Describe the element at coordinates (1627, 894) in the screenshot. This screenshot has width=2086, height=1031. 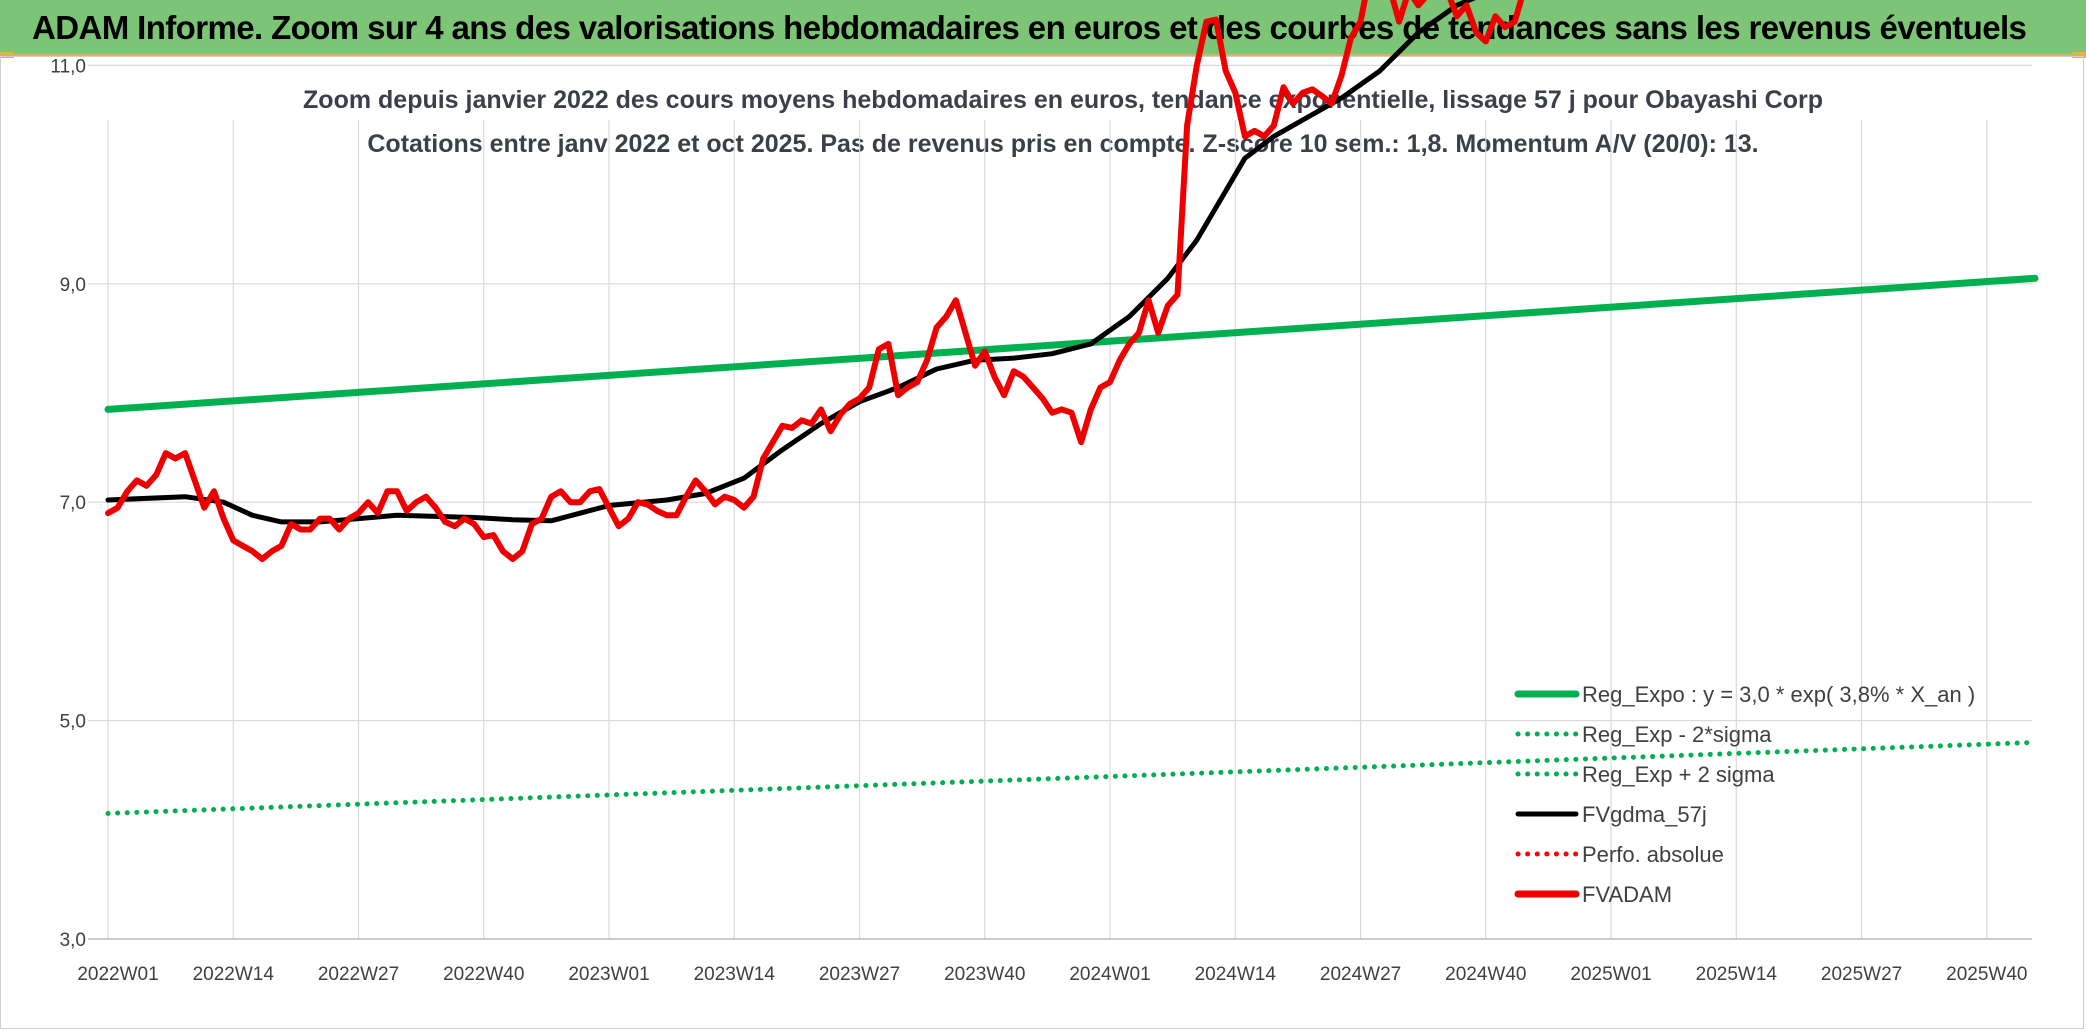
I see `legend-label-5: FVADAM` at that location.